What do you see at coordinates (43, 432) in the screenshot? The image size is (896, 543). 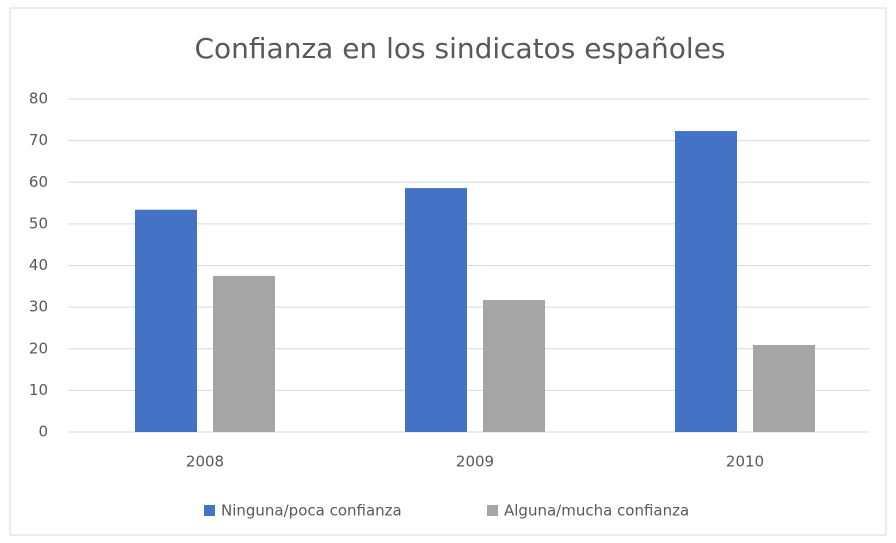 I see `y-tick-label: 0` at bounding box center [43, 432].